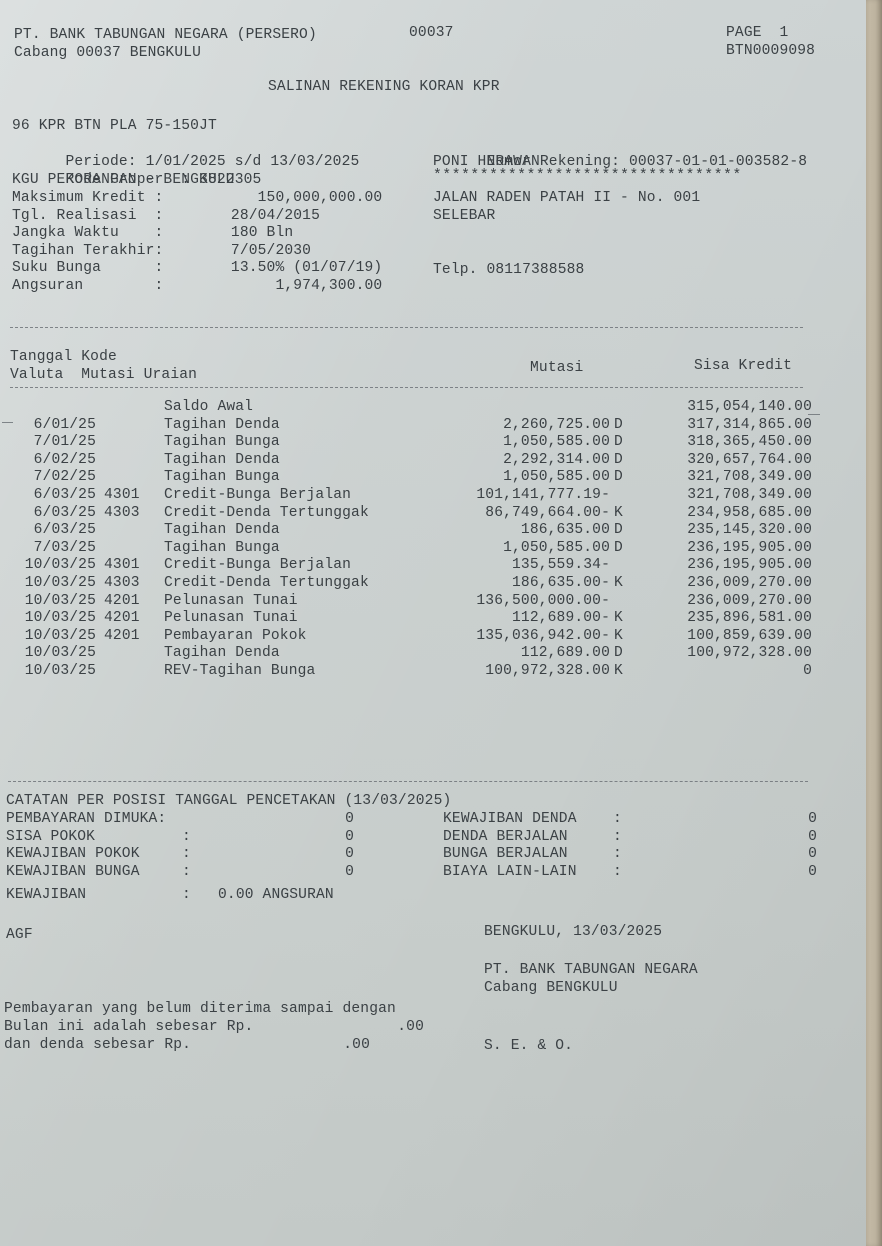  Describe the element at coordinates (749, 635) in the screenshot. I see `txn-balance: 100,859,639.00` at that location.